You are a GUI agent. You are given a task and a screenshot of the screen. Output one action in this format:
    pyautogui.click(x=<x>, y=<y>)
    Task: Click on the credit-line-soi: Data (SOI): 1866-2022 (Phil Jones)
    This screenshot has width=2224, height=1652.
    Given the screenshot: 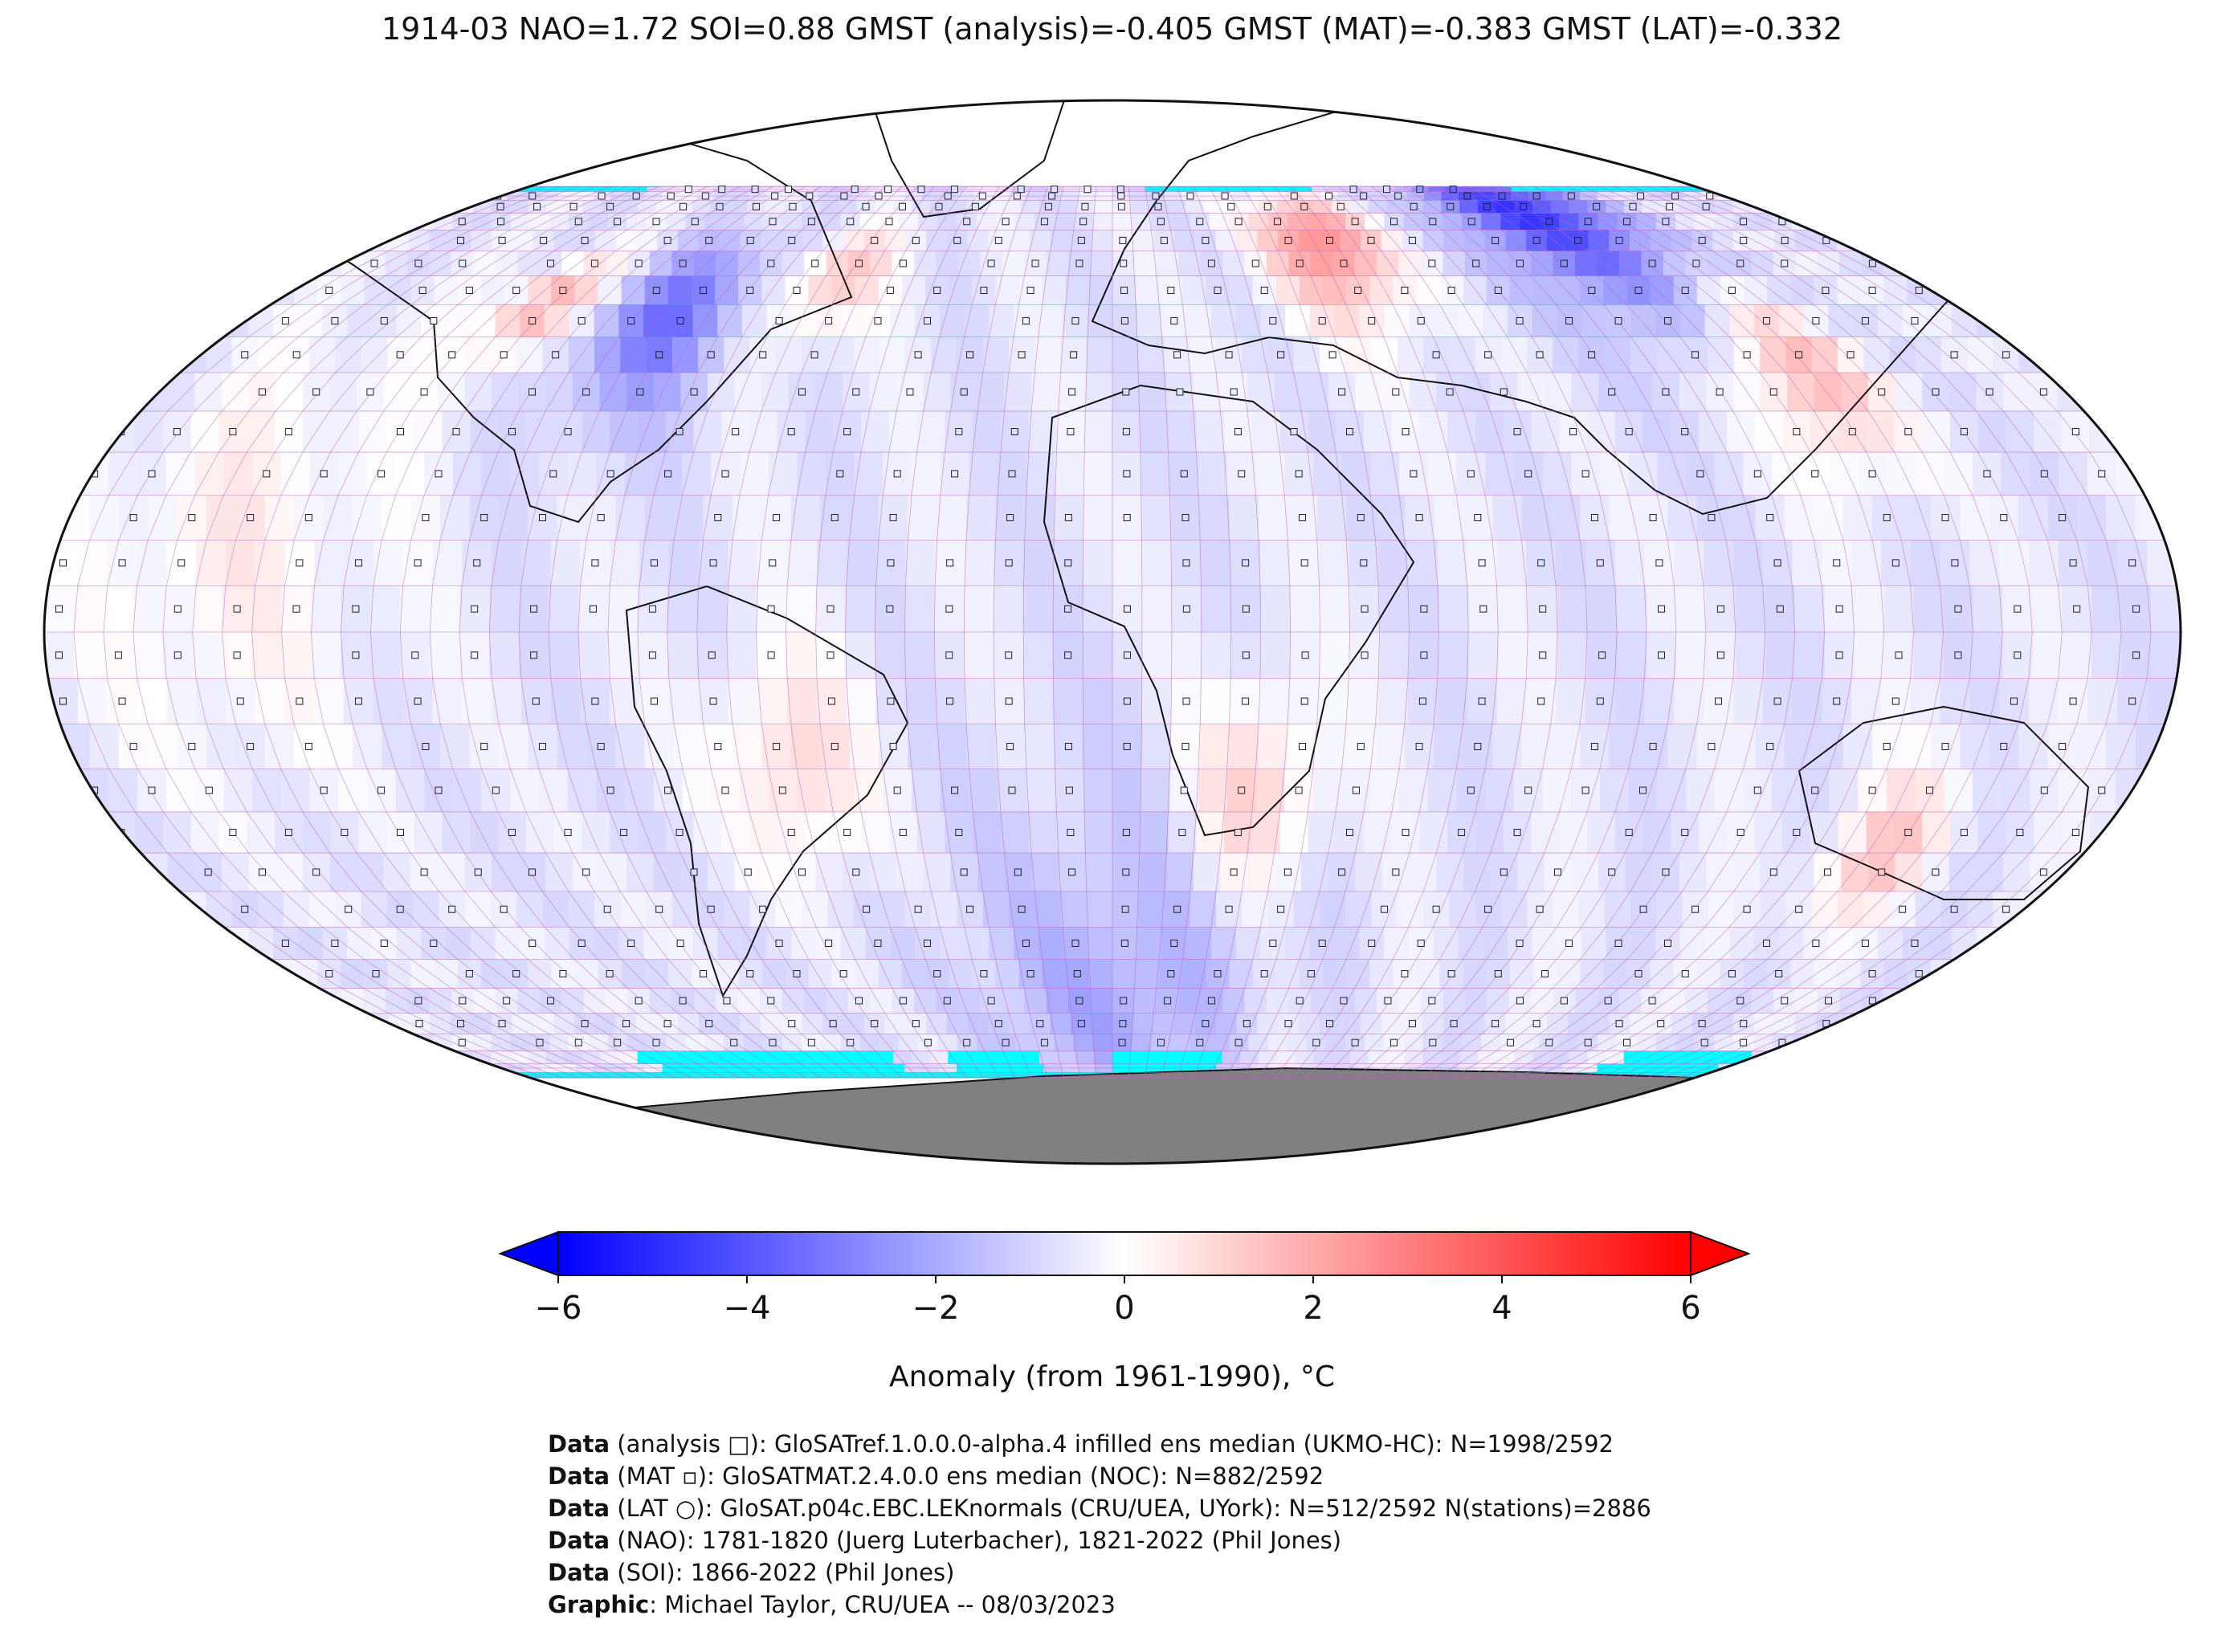 What is the action you would take?
    pyautogui.click(x=752, y=1572)
    